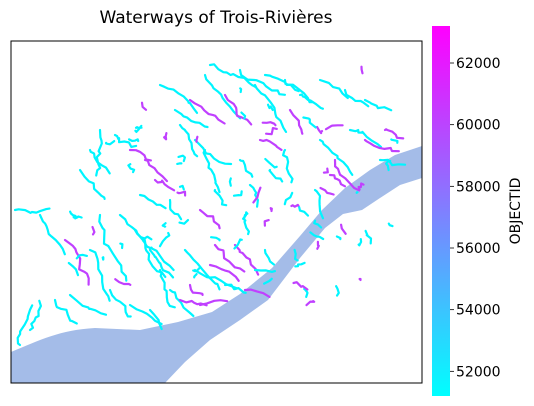 This screenshot has width=534, height=406. What do you see at coordinates (478, 372) in the screenshot?
I see `colorbar-tick-label: 52000` at bounding box center [478, 372].